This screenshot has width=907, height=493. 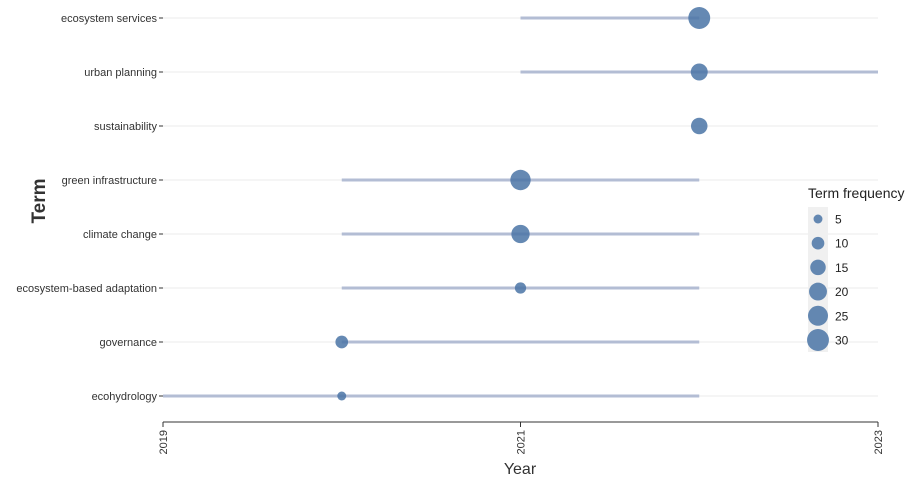 What do you see at coordinates (842, 244) in the screenshot?
I see `legend-label-10: 10` at bounding box center [842, 244].